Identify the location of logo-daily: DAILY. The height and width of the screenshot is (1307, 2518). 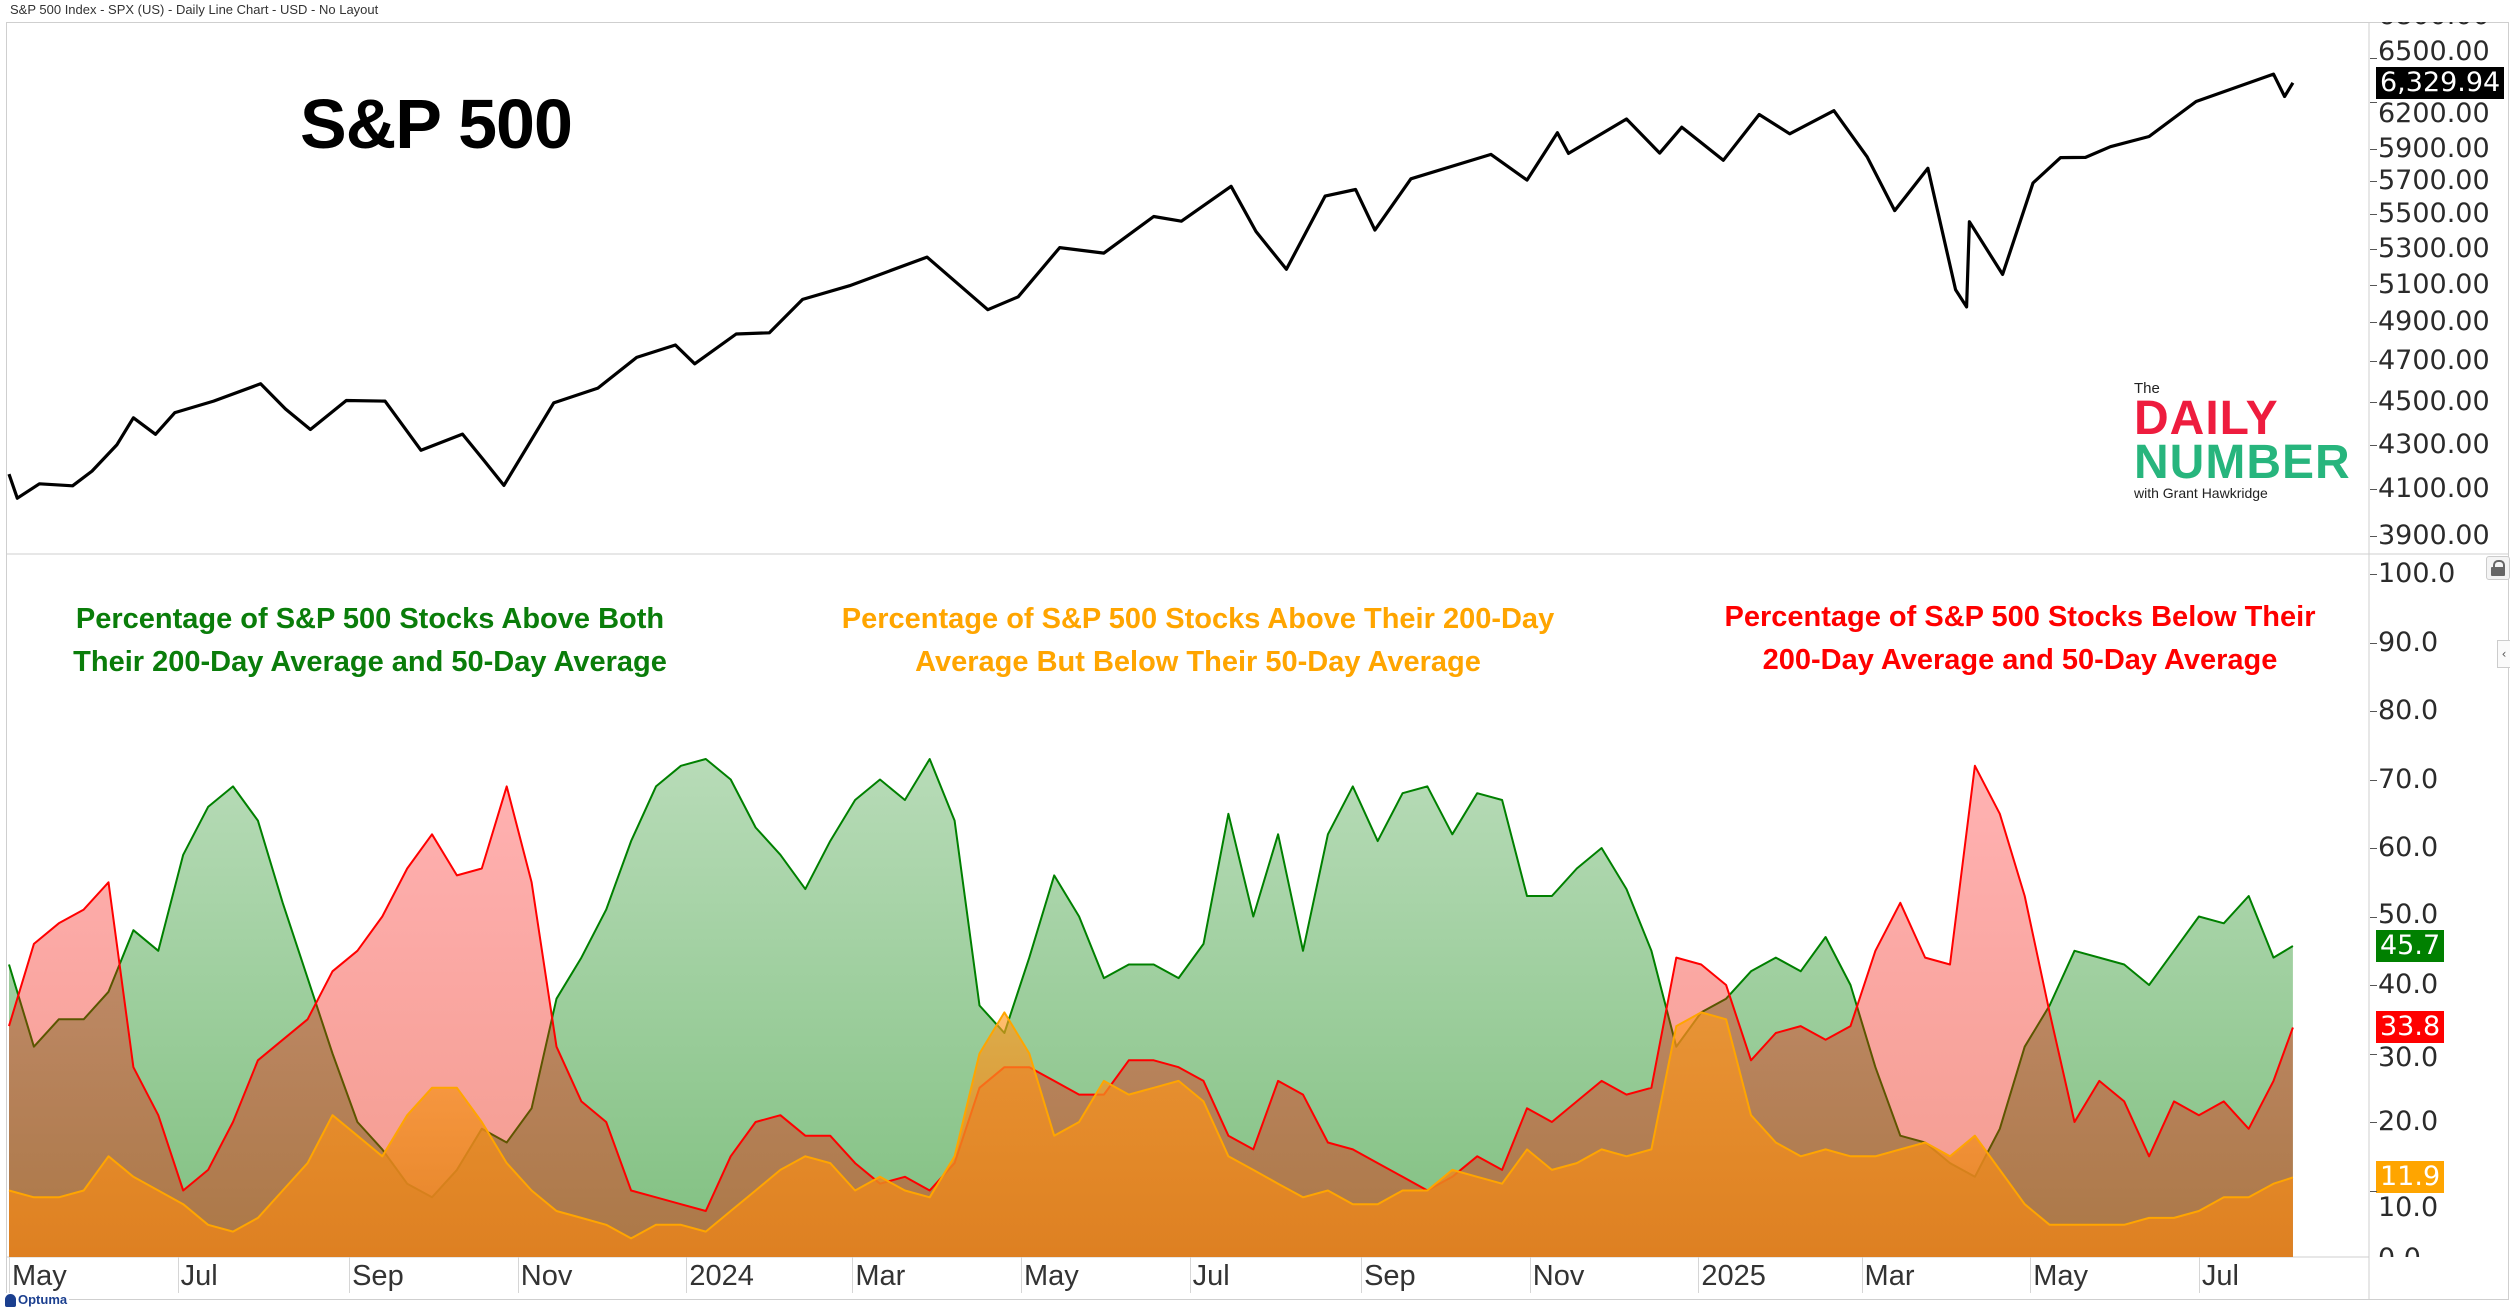
(2206, 418).